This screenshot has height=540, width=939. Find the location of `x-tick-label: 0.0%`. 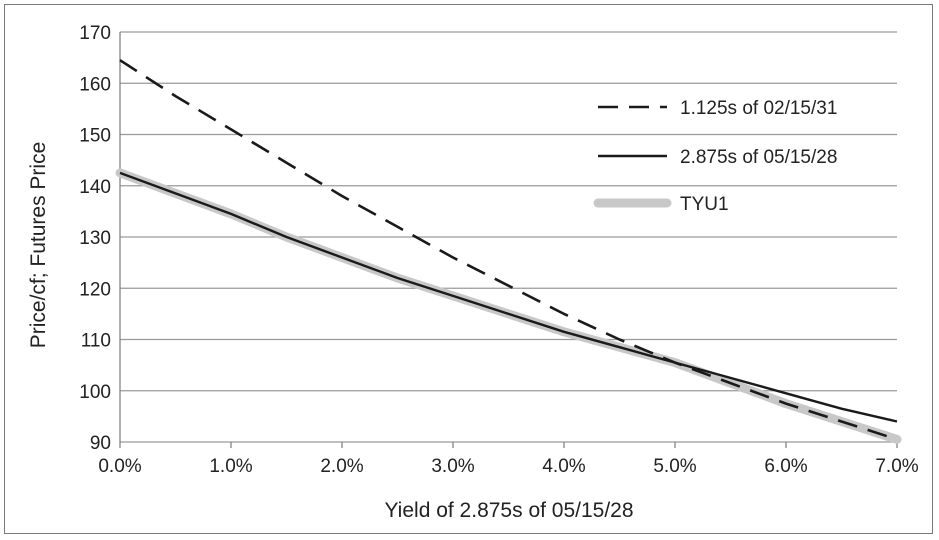

x-tick-label: 0.0% is located at coordinates (119, 466).